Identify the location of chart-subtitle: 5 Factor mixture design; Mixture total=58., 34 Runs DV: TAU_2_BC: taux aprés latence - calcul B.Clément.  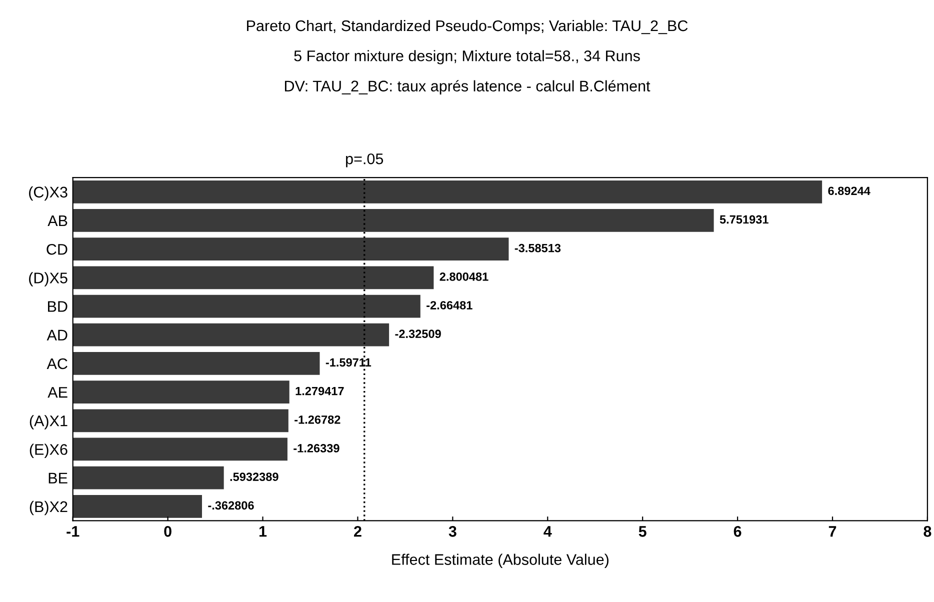
(467, 72).